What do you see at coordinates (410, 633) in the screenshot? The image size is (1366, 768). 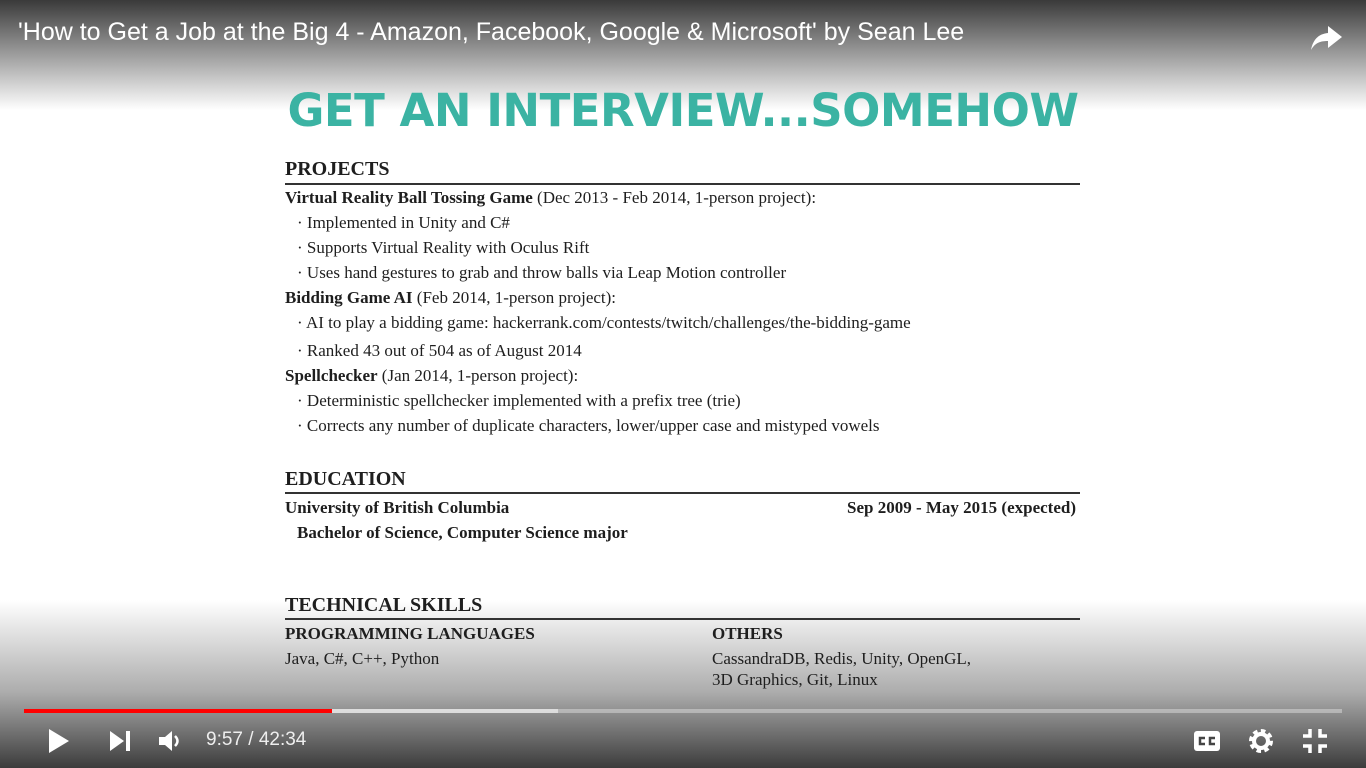 I see `skills-heading: PROGRAMMING LANGUAGES` at bounding box center [410, 633].